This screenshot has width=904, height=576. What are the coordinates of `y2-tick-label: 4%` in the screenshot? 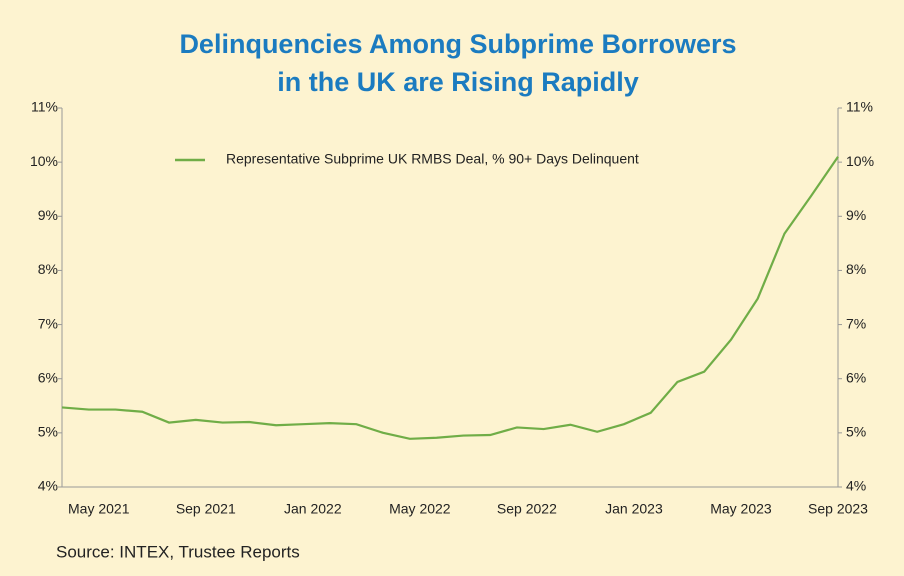 It's located at (856, 486).